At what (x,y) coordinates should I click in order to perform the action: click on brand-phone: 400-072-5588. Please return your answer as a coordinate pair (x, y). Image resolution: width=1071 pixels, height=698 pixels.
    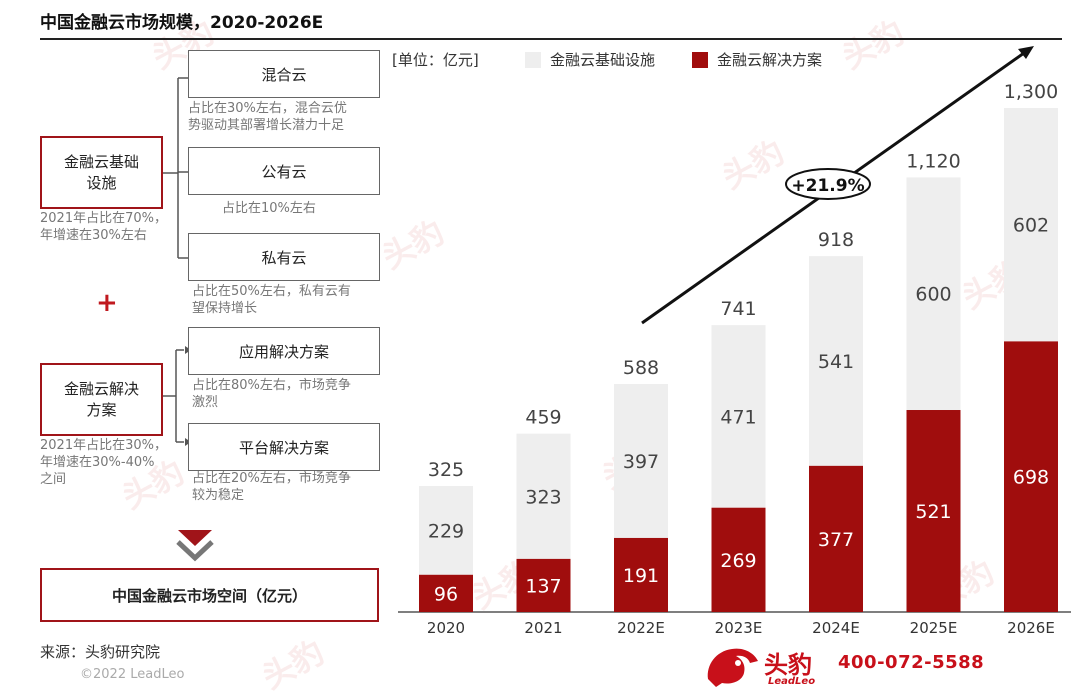
    Looking at the image, I should click on (911, 662).